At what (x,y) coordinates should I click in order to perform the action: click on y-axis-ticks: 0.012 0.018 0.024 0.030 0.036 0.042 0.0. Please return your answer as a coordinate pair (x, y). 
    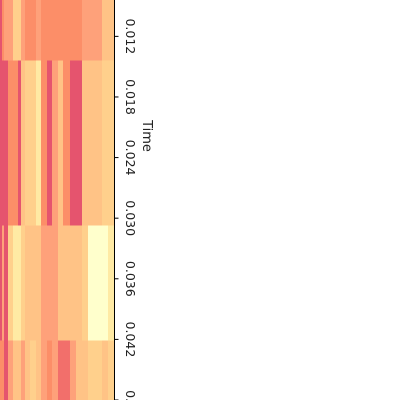
    Looking at the image, I should click on (126, 209).